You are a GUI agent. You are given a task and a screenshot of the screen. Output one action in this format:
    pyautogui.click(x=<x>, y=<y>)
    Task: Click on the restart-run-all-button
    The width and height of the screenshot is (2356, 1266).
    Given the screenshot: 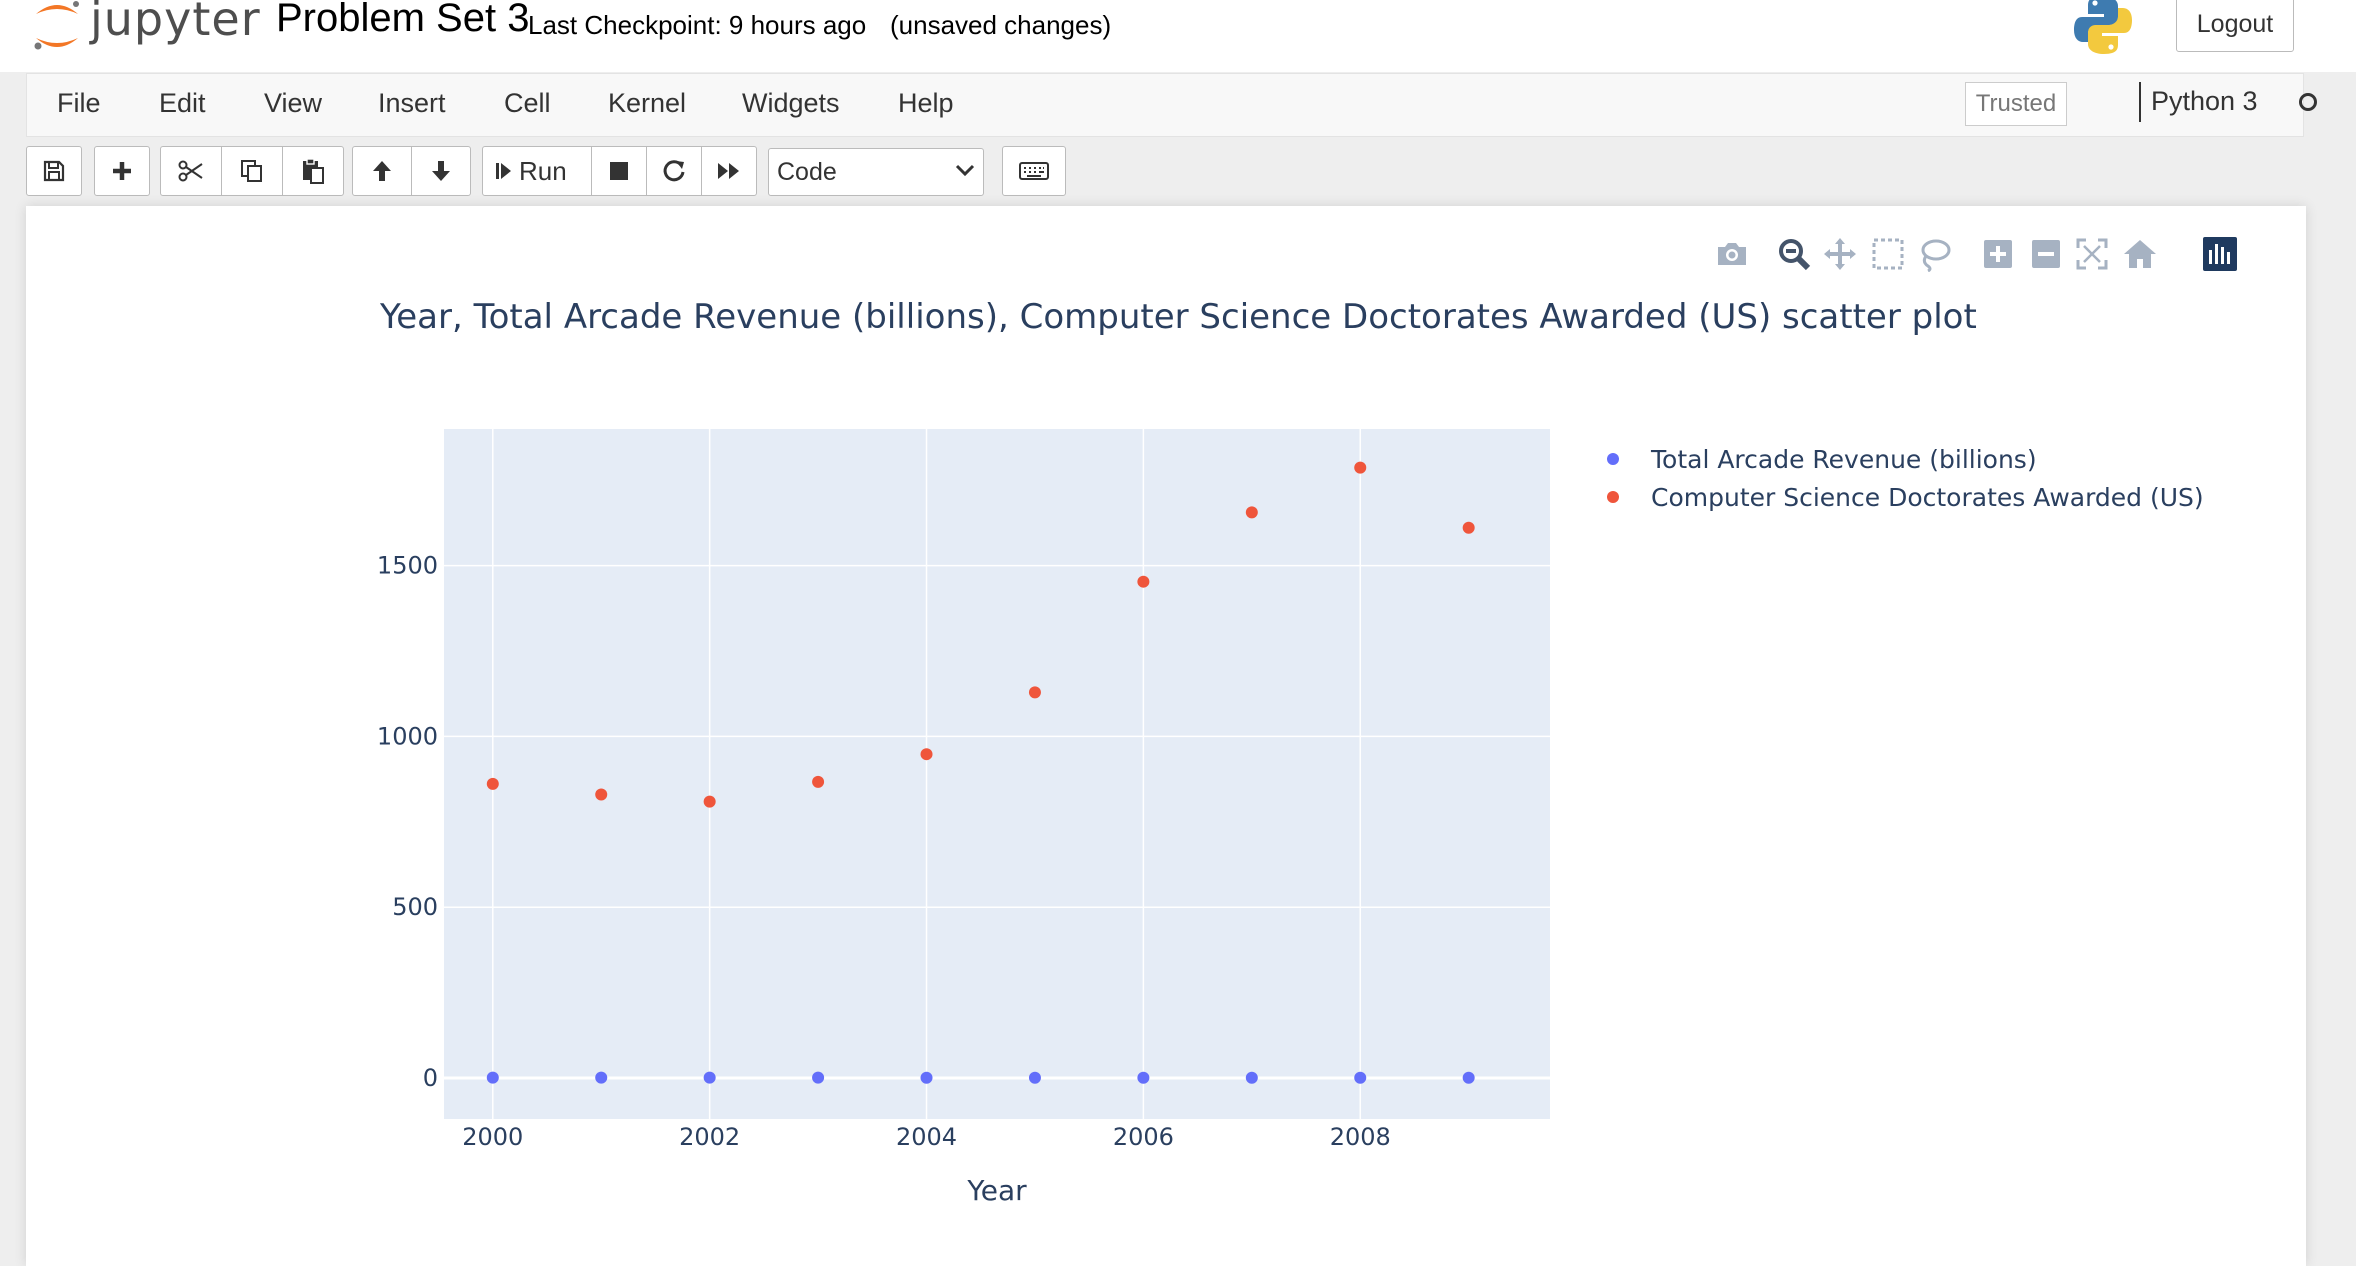 What is the action you would take?
    pyautogui.click(x=729, y=171)
    